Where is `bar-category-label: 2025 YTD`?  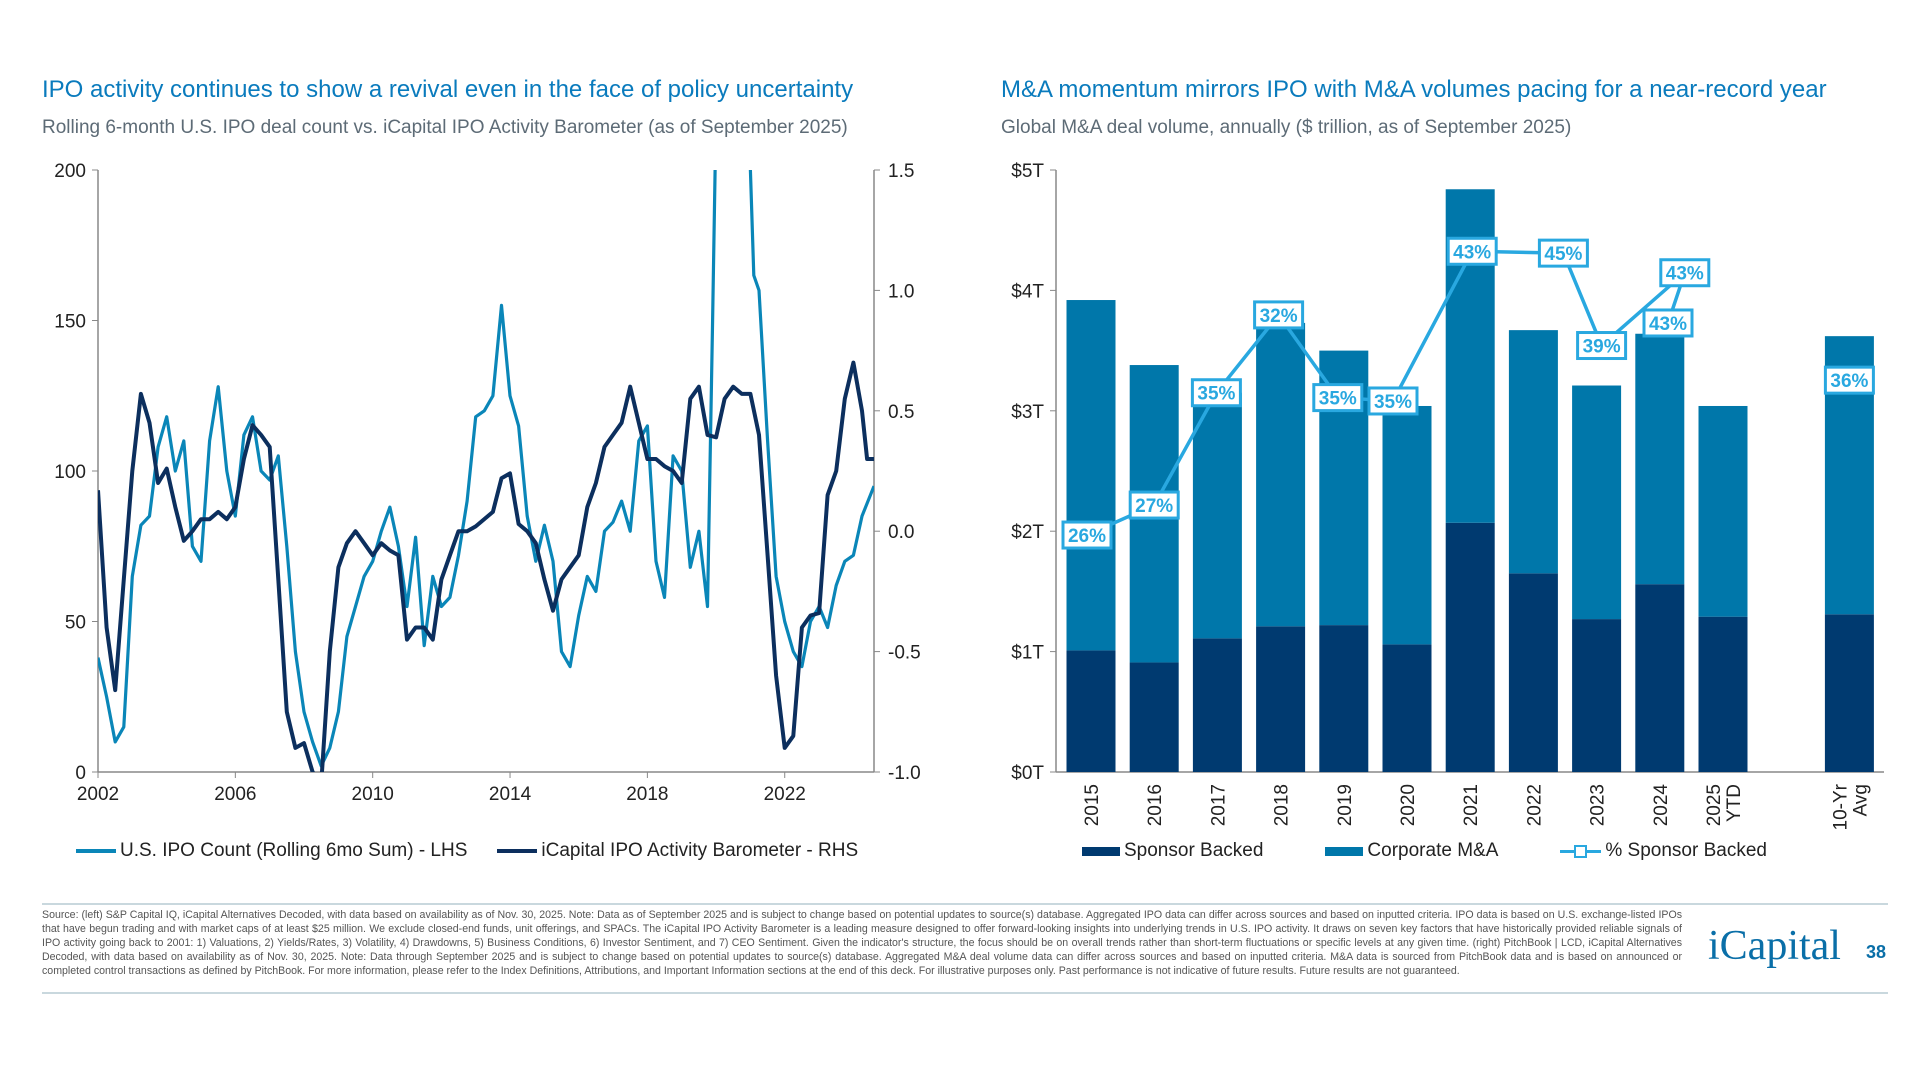
bar-category-label: 2025 YTD is located at coordinates (1724, 805).